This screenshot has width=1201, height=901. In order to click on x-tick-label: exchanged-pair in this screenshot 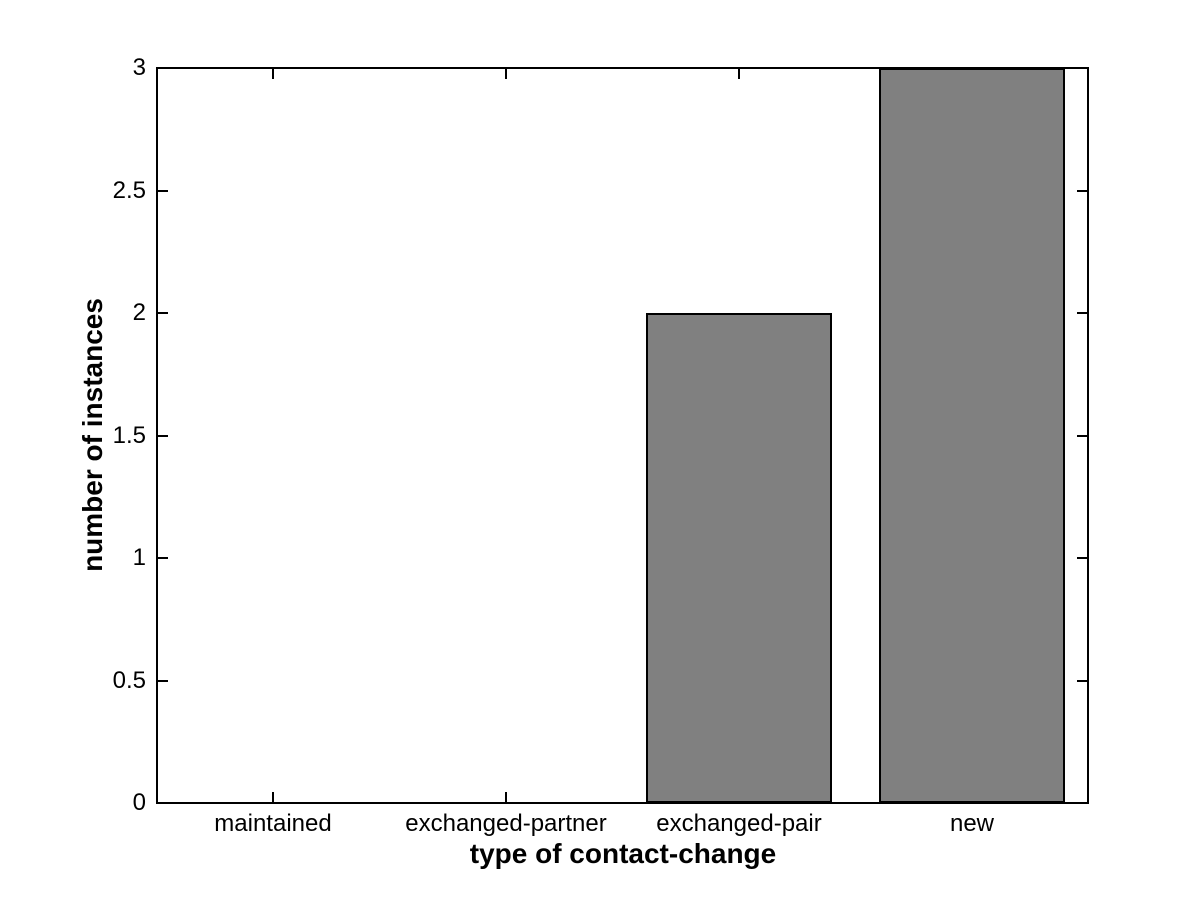, I will do `click(739, 823)`.